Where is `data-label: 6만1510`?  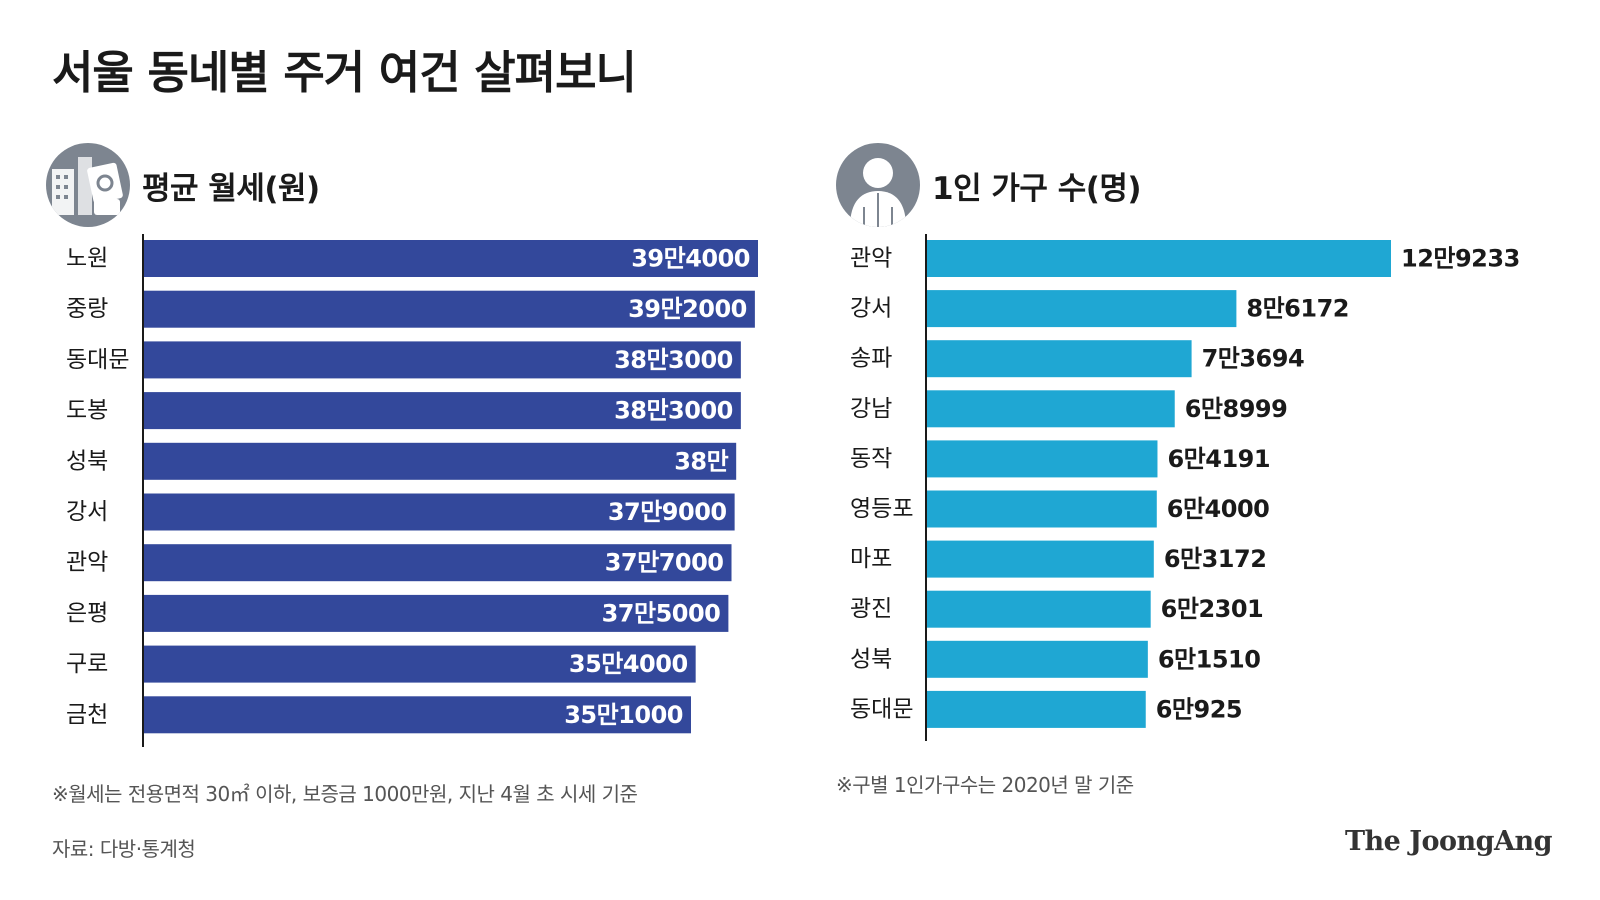 data-label: 6만1510 is located at coordinates (1209, 659).